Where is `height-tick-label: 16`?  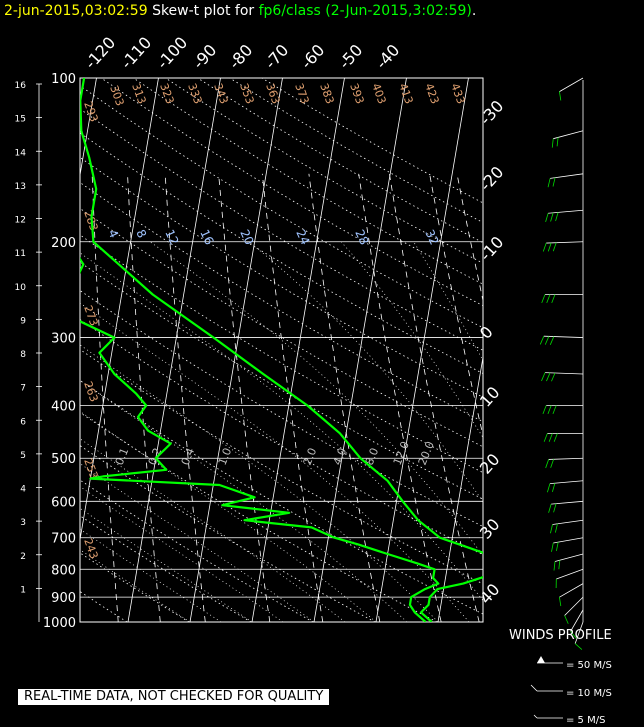
height-tick-label: 16 is located at coordinates (21, 86).